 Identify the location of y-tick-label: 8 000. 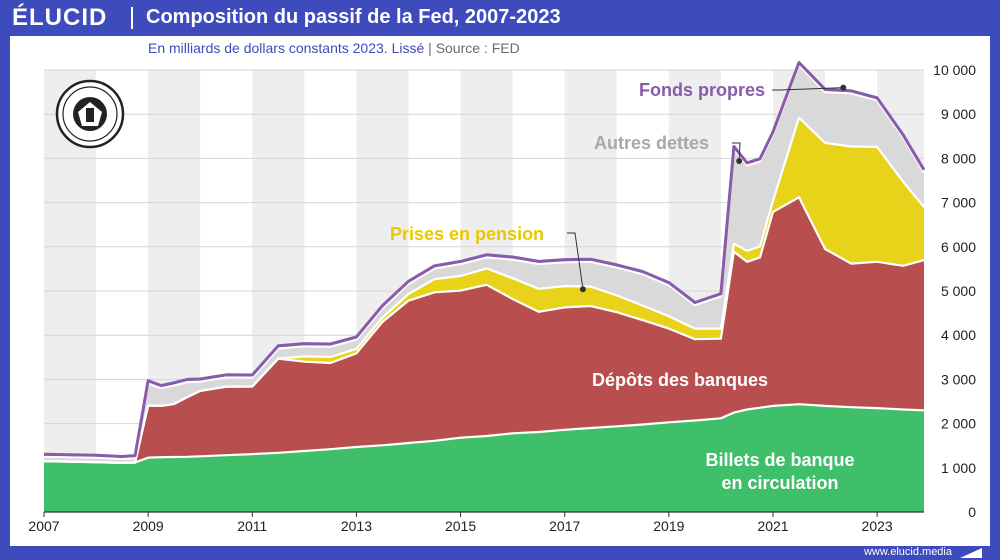
(958, 158).